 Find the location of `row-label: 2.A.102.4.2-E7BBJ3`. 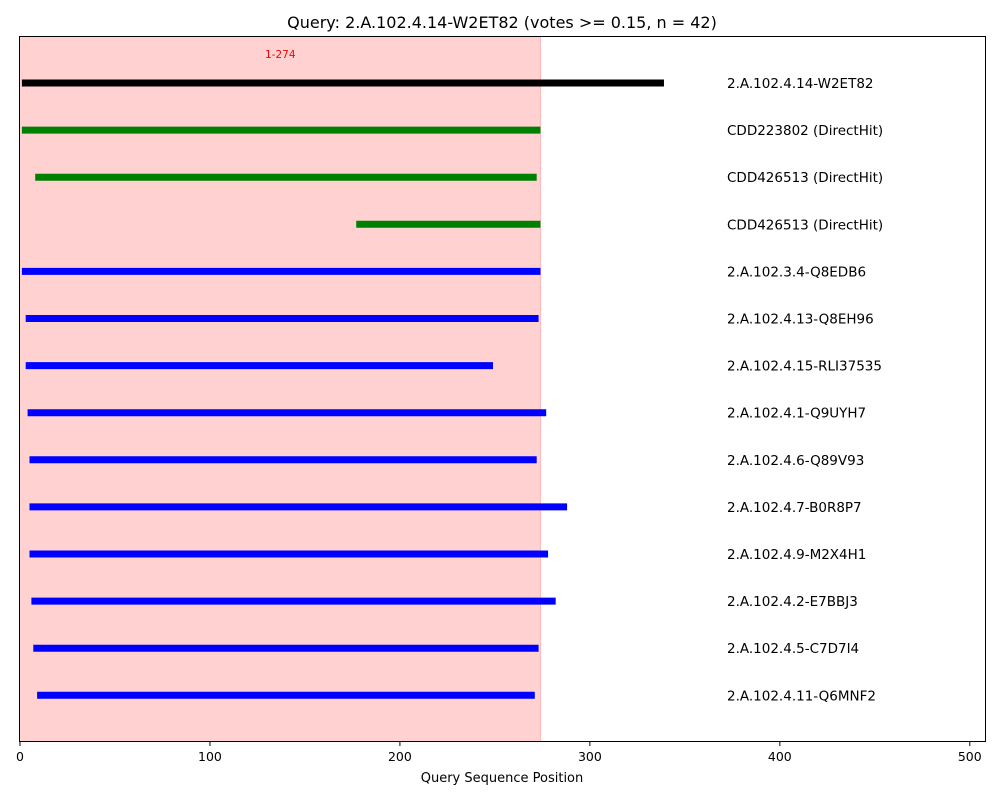

row-label: 2.A.102.4.2-E7BBJ3 is located at coordinates (792, 602).